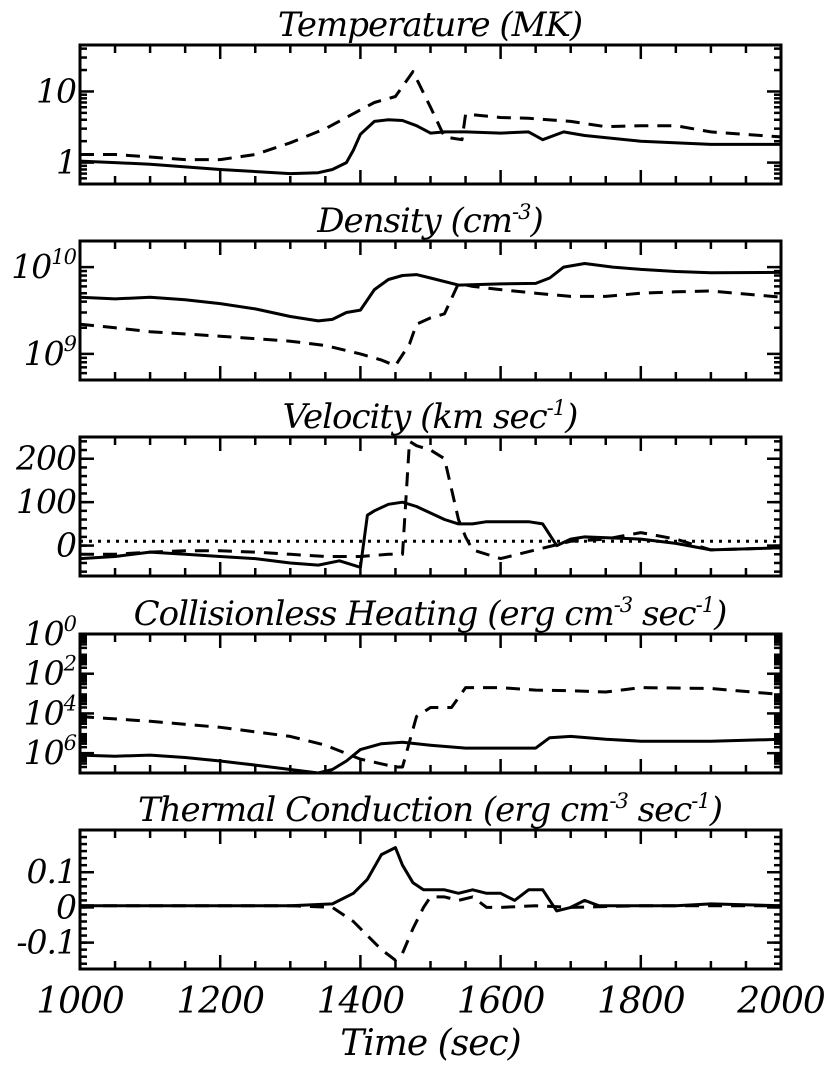 The height and width of the screenshot is (1068, 830). Describe the element at coordinates (66, 162) in the screenshot. I see `y-tick-label: 1` at that location.